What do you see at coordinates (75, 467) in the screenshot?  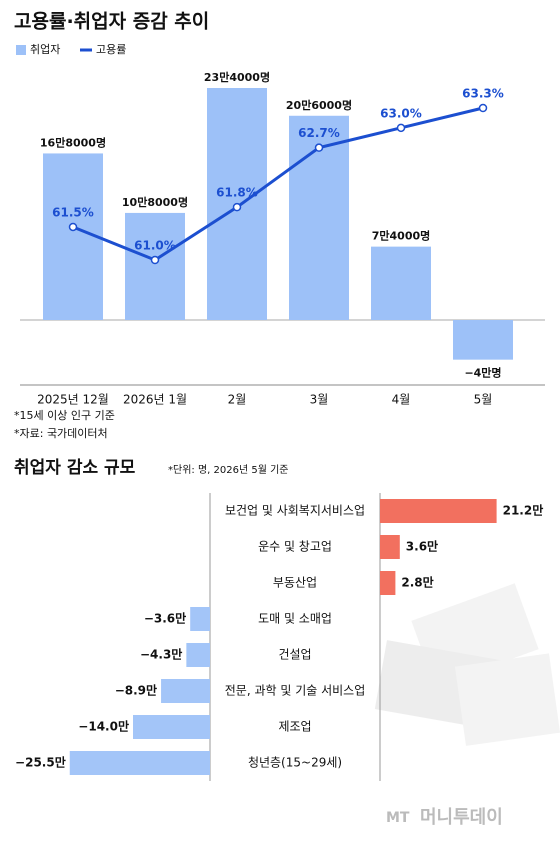 I see `chart-title: 취업자 감소 규모` at bounding box center [75, 467].